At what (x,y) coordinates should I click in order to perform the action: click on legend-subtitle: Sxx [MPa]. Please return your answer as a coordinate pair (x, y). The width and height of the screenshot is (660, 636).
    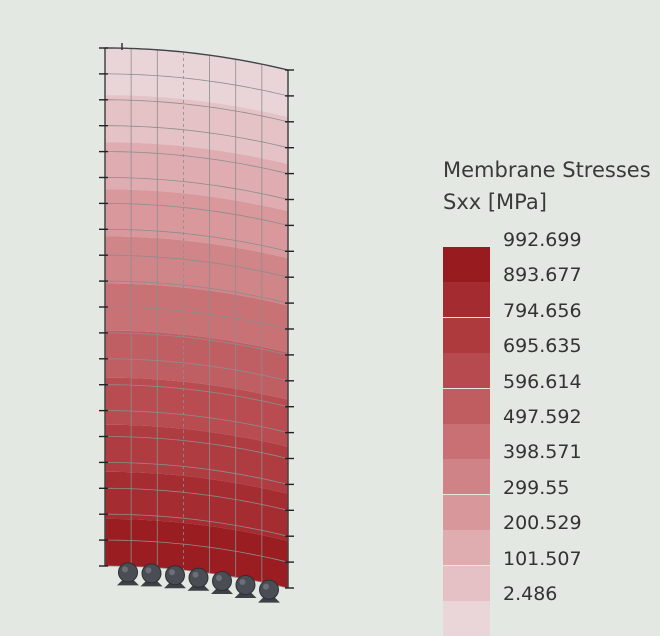
    Looking at the image, I should click on (495, 202).